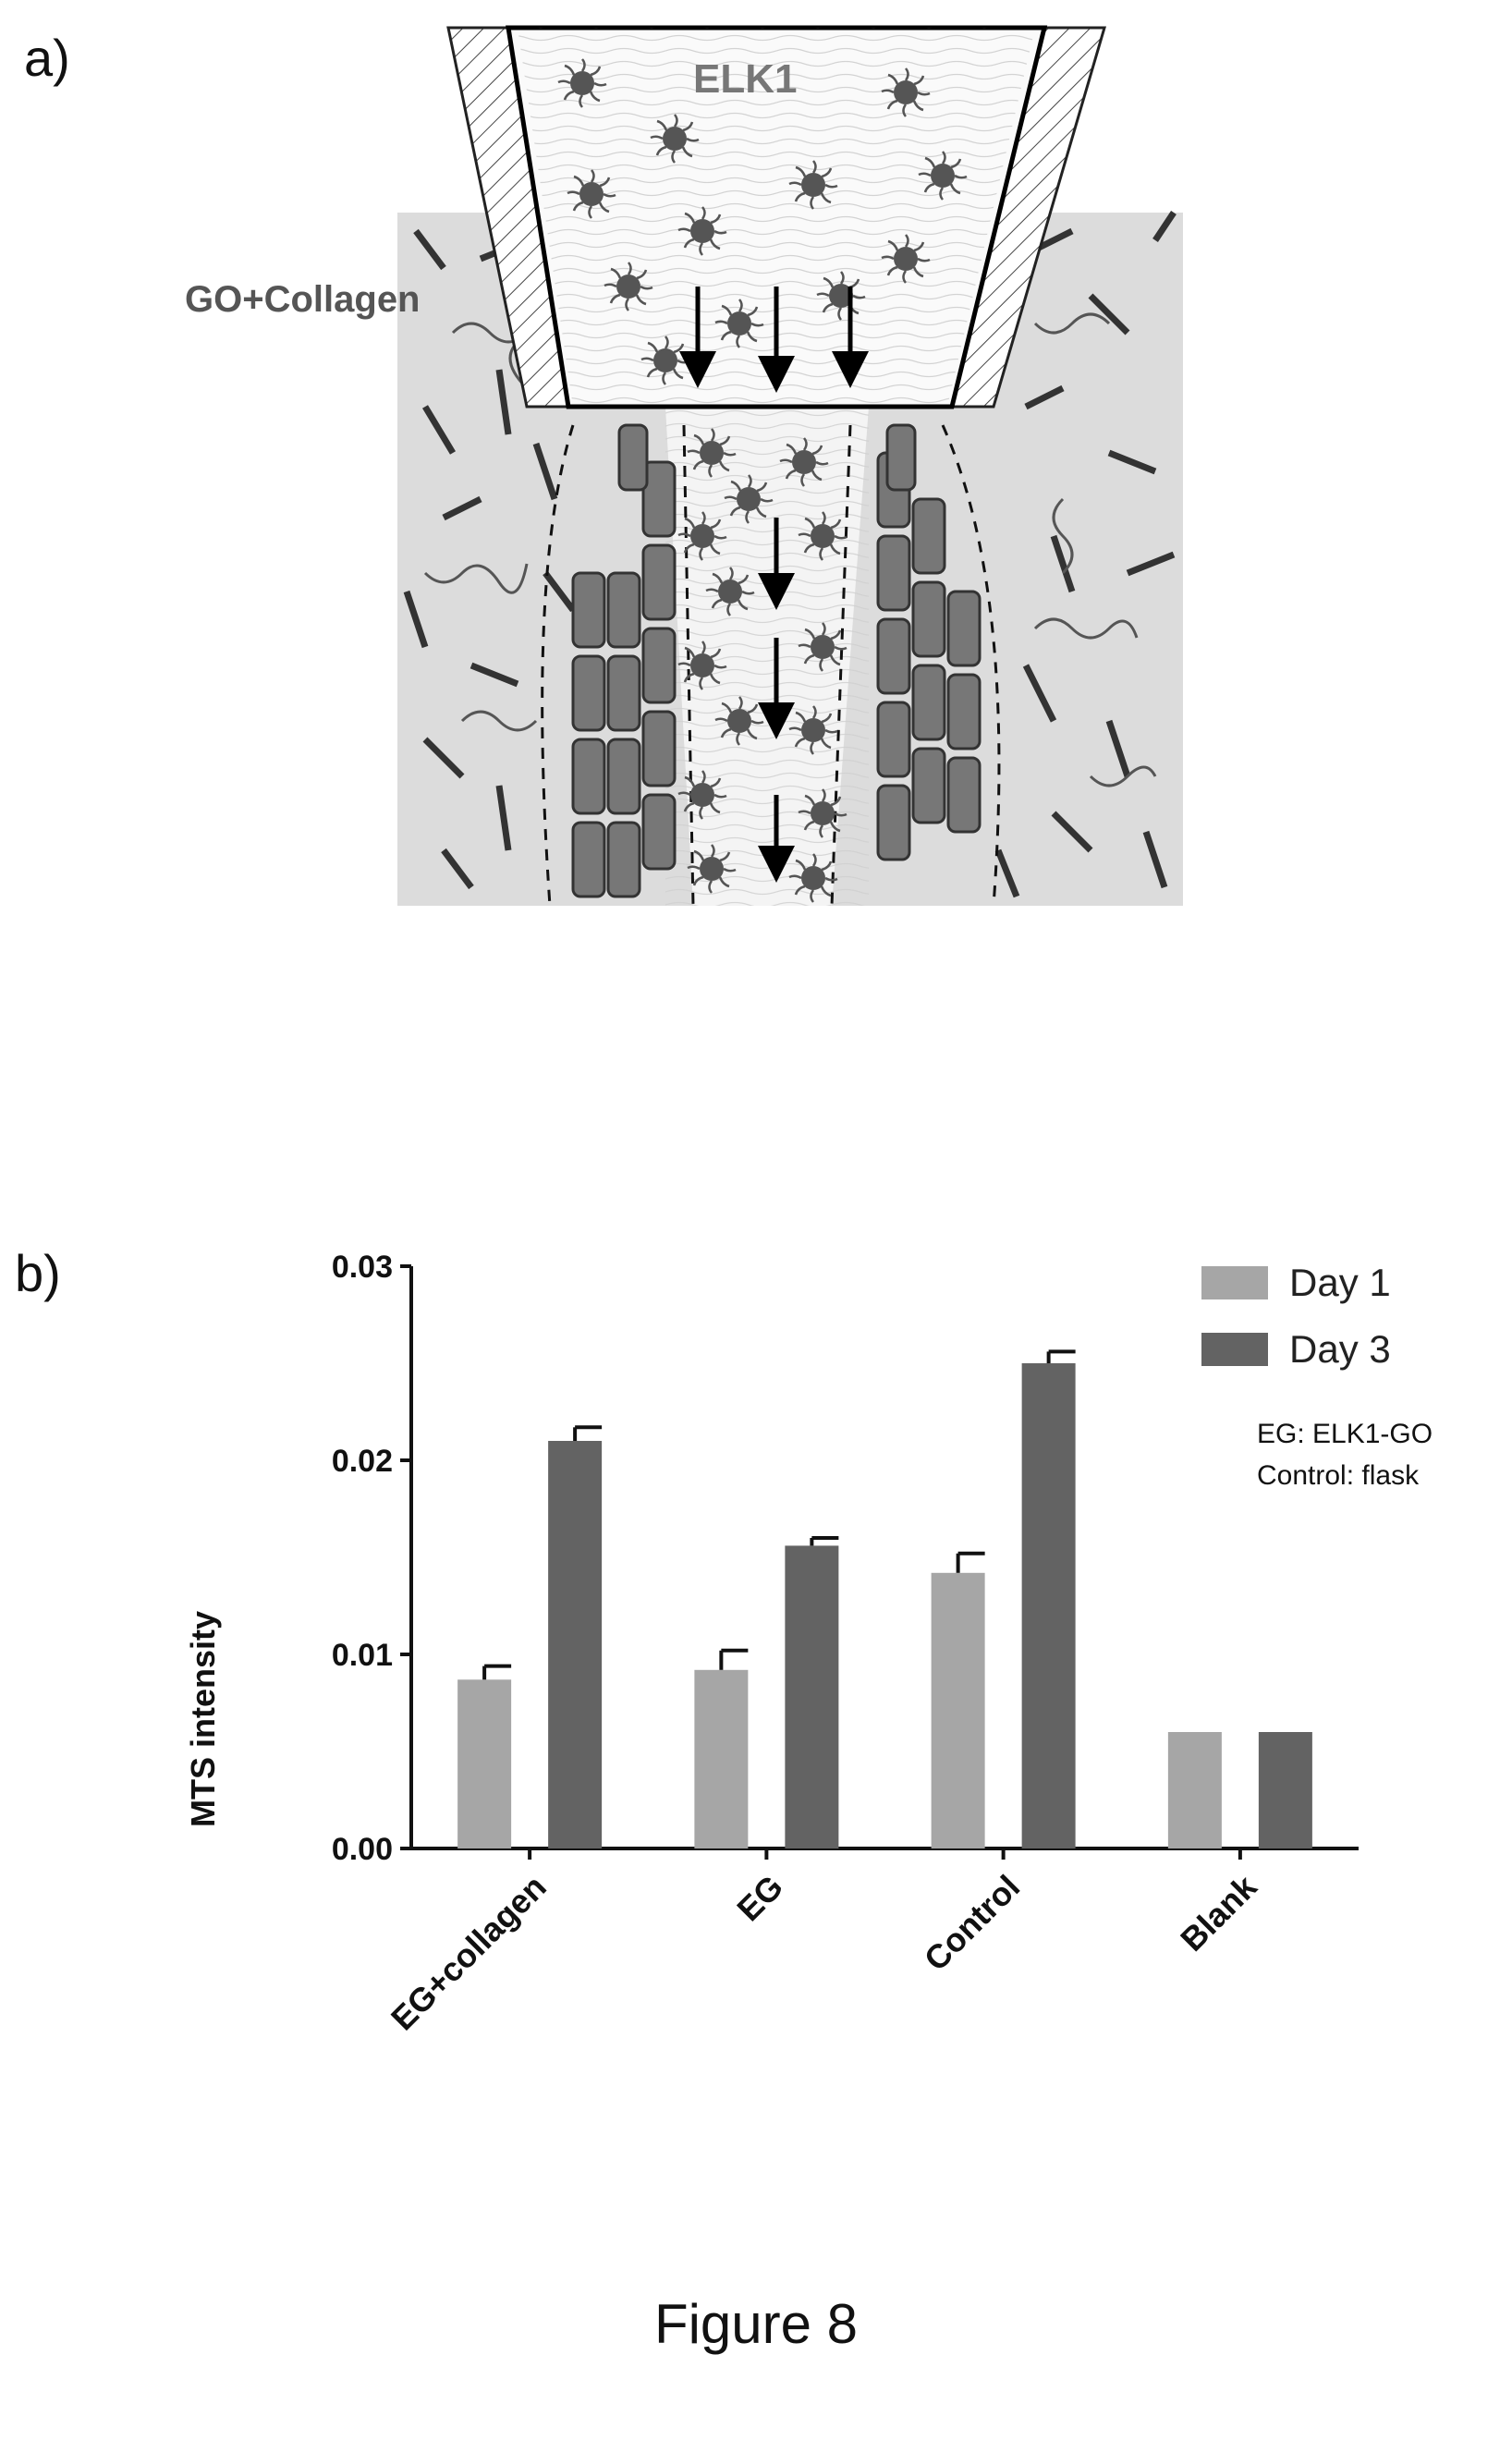 The image size is (1512, 2440). I want to click on cell-walls-right, so click(929, 642).